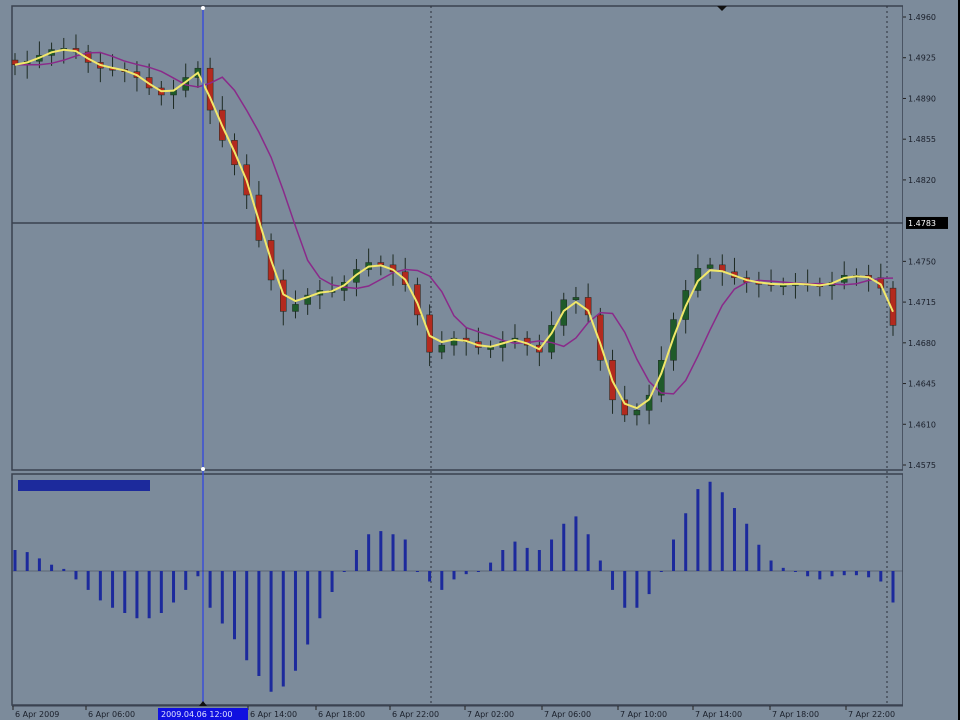 This screenshot has height=720, width=960. What do you see at coordinates (922, 98) in the screenshot?
I see `price-tick-label: 1.4890` at bounding box center [922, 98].